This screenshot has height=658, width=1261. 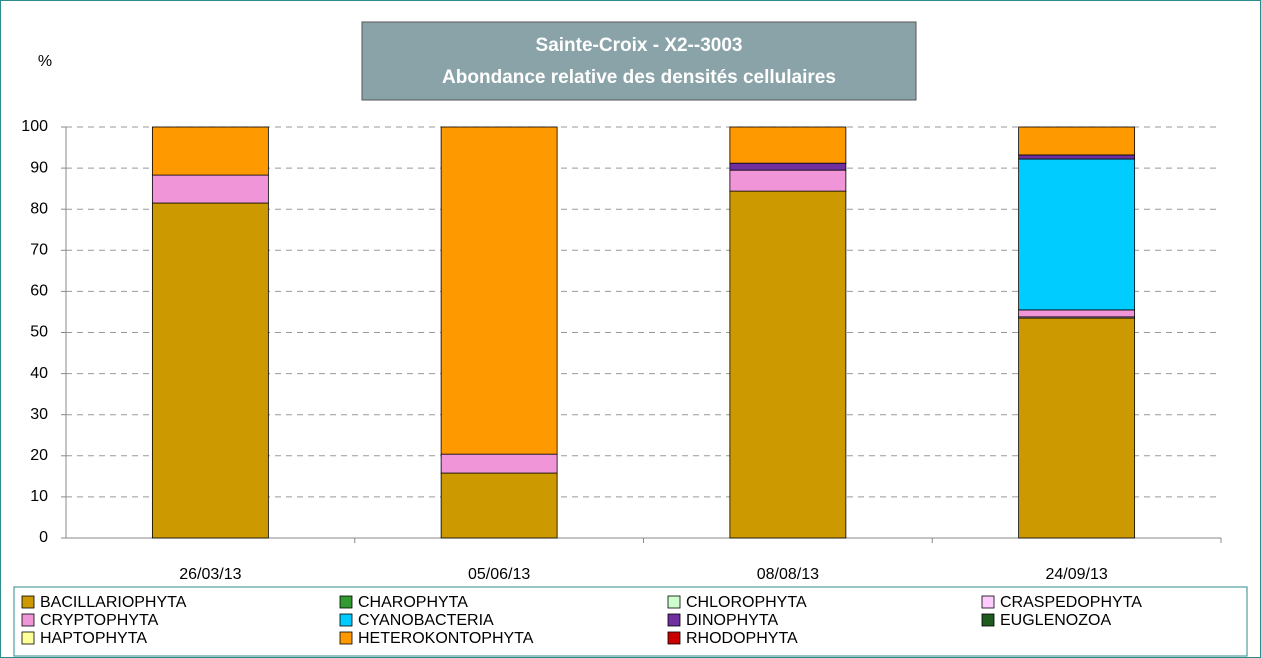 I want to click on legend-label: HAPTOPHYTA, so click(x=93, y=638).